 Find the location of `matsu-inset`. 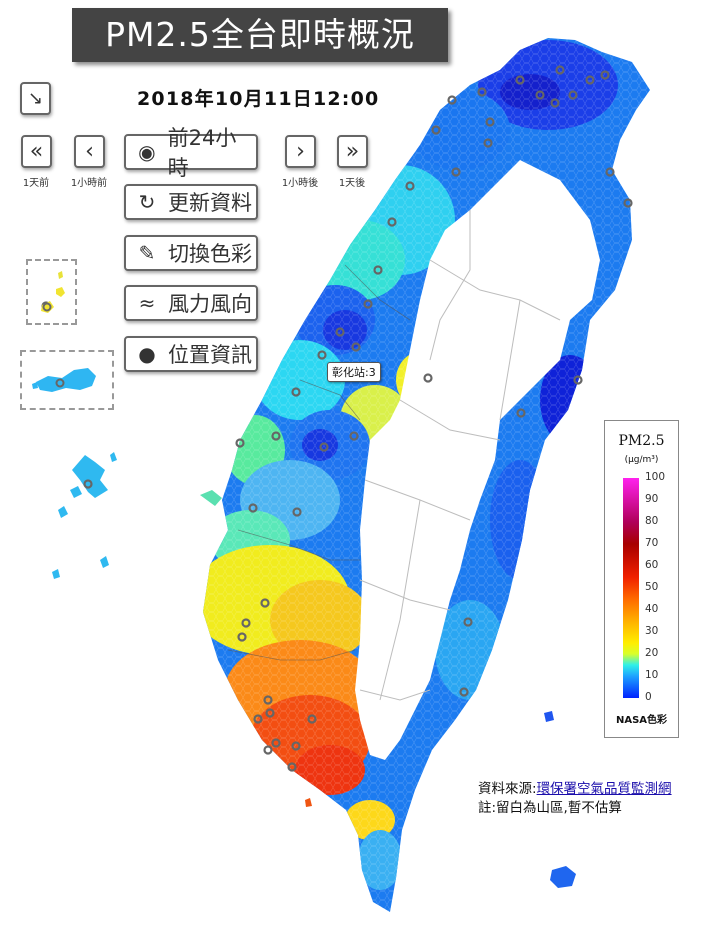

matsu-inset is located at coordinates (51, 292).